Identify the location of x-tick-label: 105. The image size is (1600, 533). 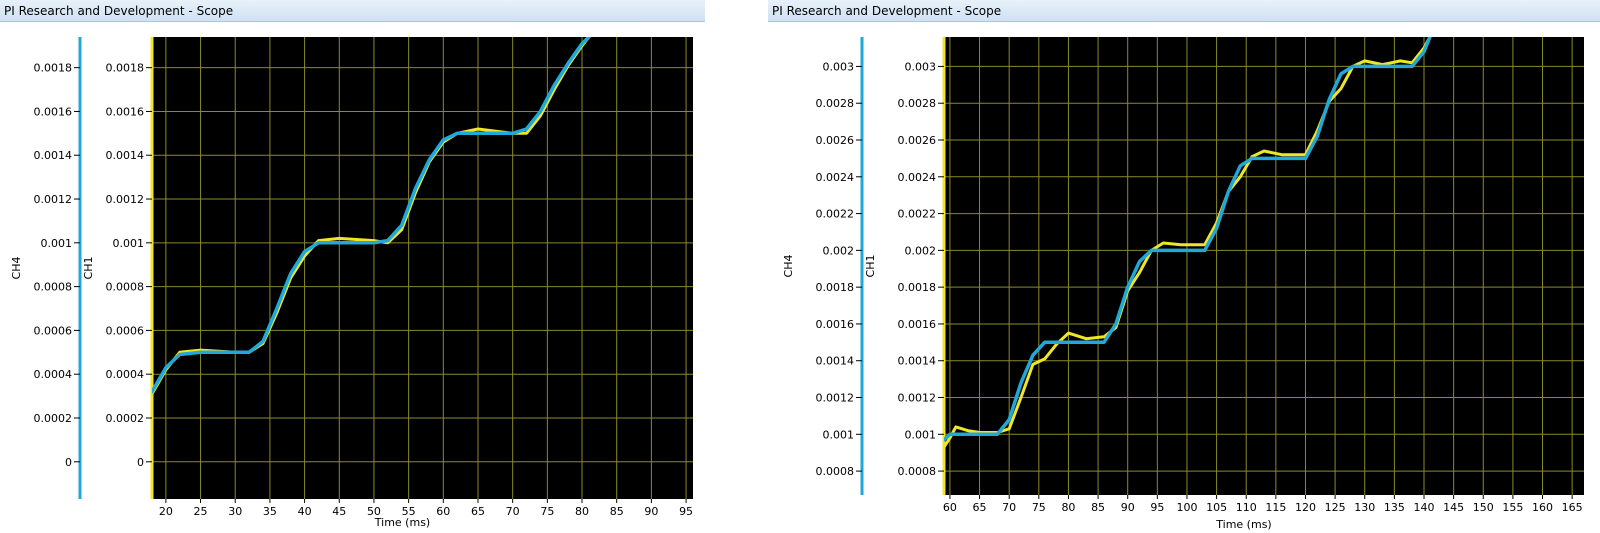
(1216, 507).